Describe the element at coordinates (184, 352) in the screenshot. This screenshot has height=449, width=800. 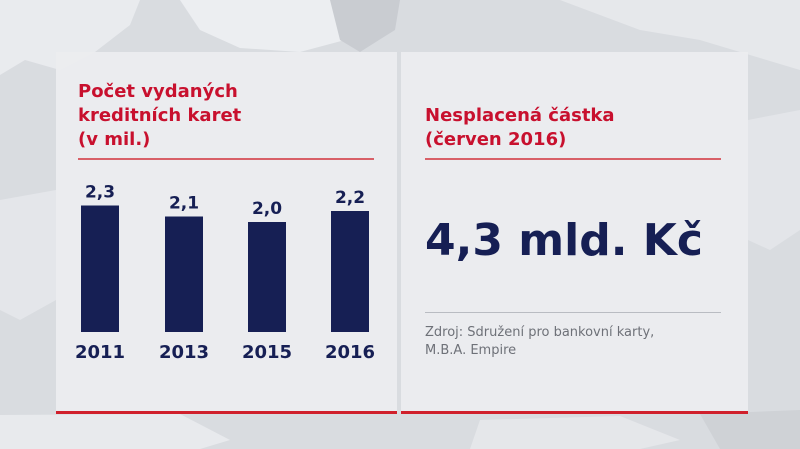
I see `category-label-2013: 2013` at that location.